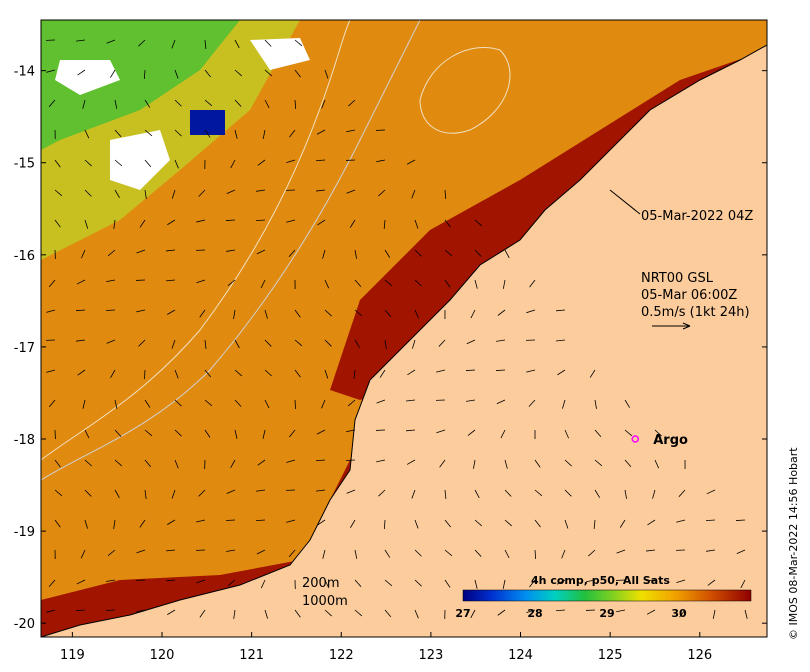  What do you see at coordinates (320, 583) in the screenshot?
I see `contour-200m-legend: 200m` at bounding box center [320, 583].